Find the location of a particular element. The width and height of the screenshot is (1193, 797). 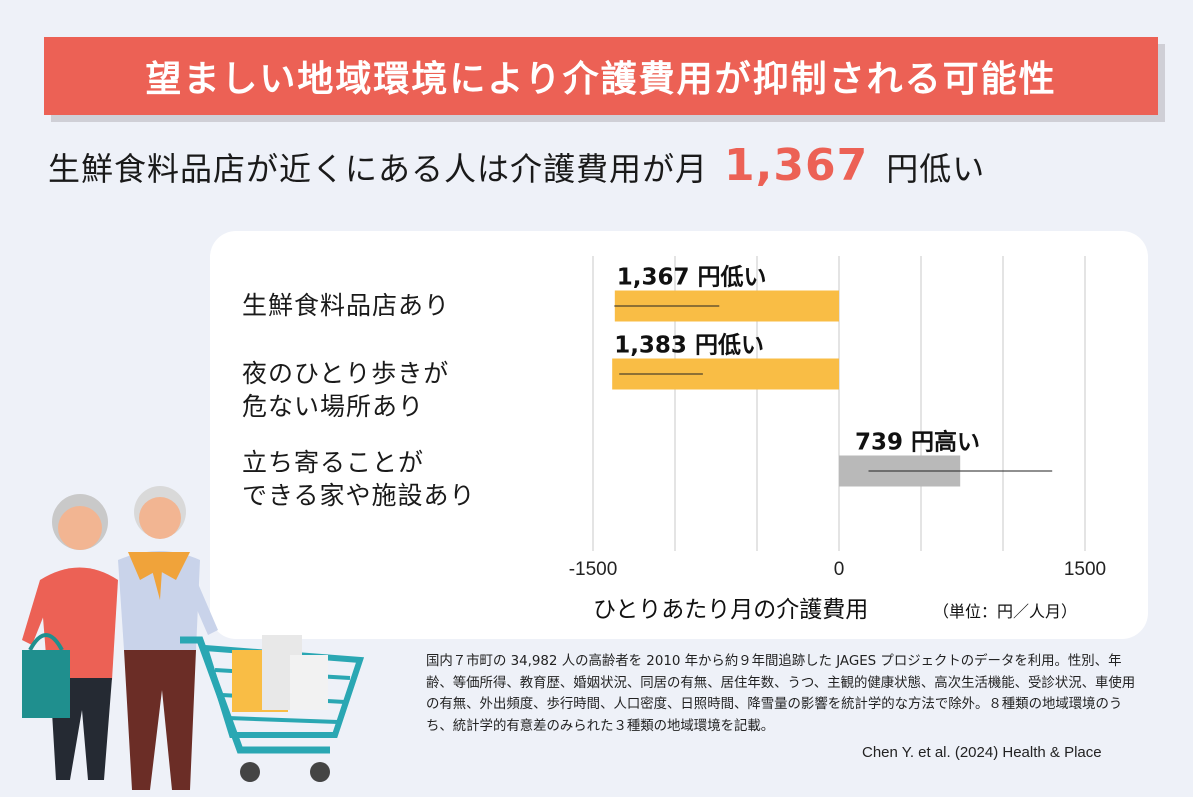

category-label-3: 立ち寄ることが できる家や施設あり is located at coordinates (359, 479).